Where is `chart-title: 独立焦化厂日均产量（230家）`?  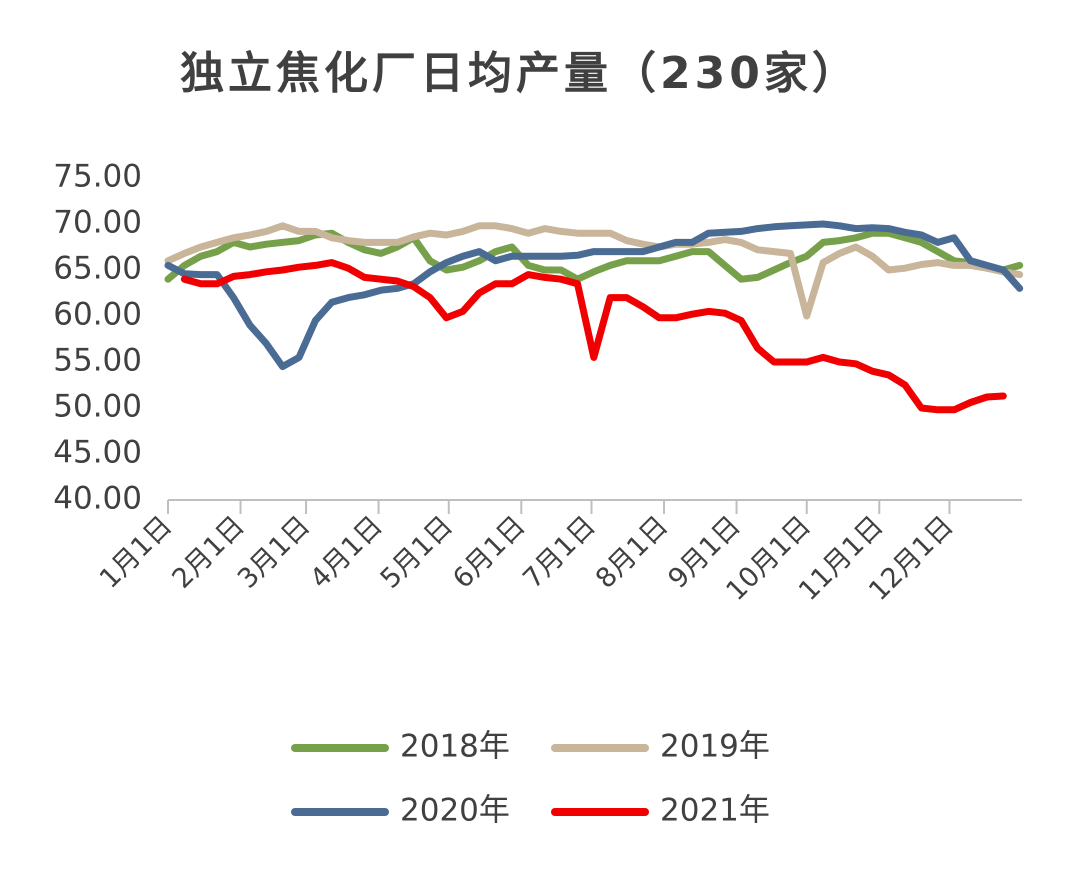 chart-title: 独立焦化厂日均产量（230家） is located at coordinates (520, 73).